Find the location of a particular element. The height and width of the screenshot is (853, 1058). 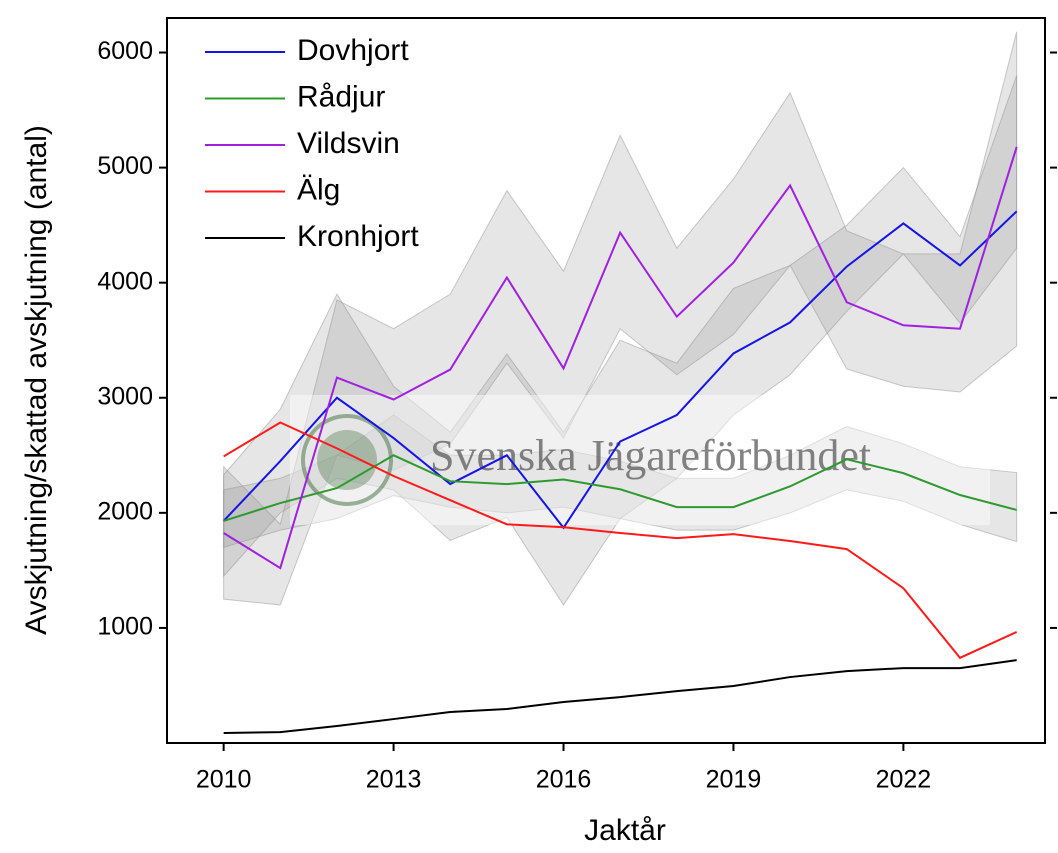

y-tick-label: 1000 is located at coordinates (125, 627).